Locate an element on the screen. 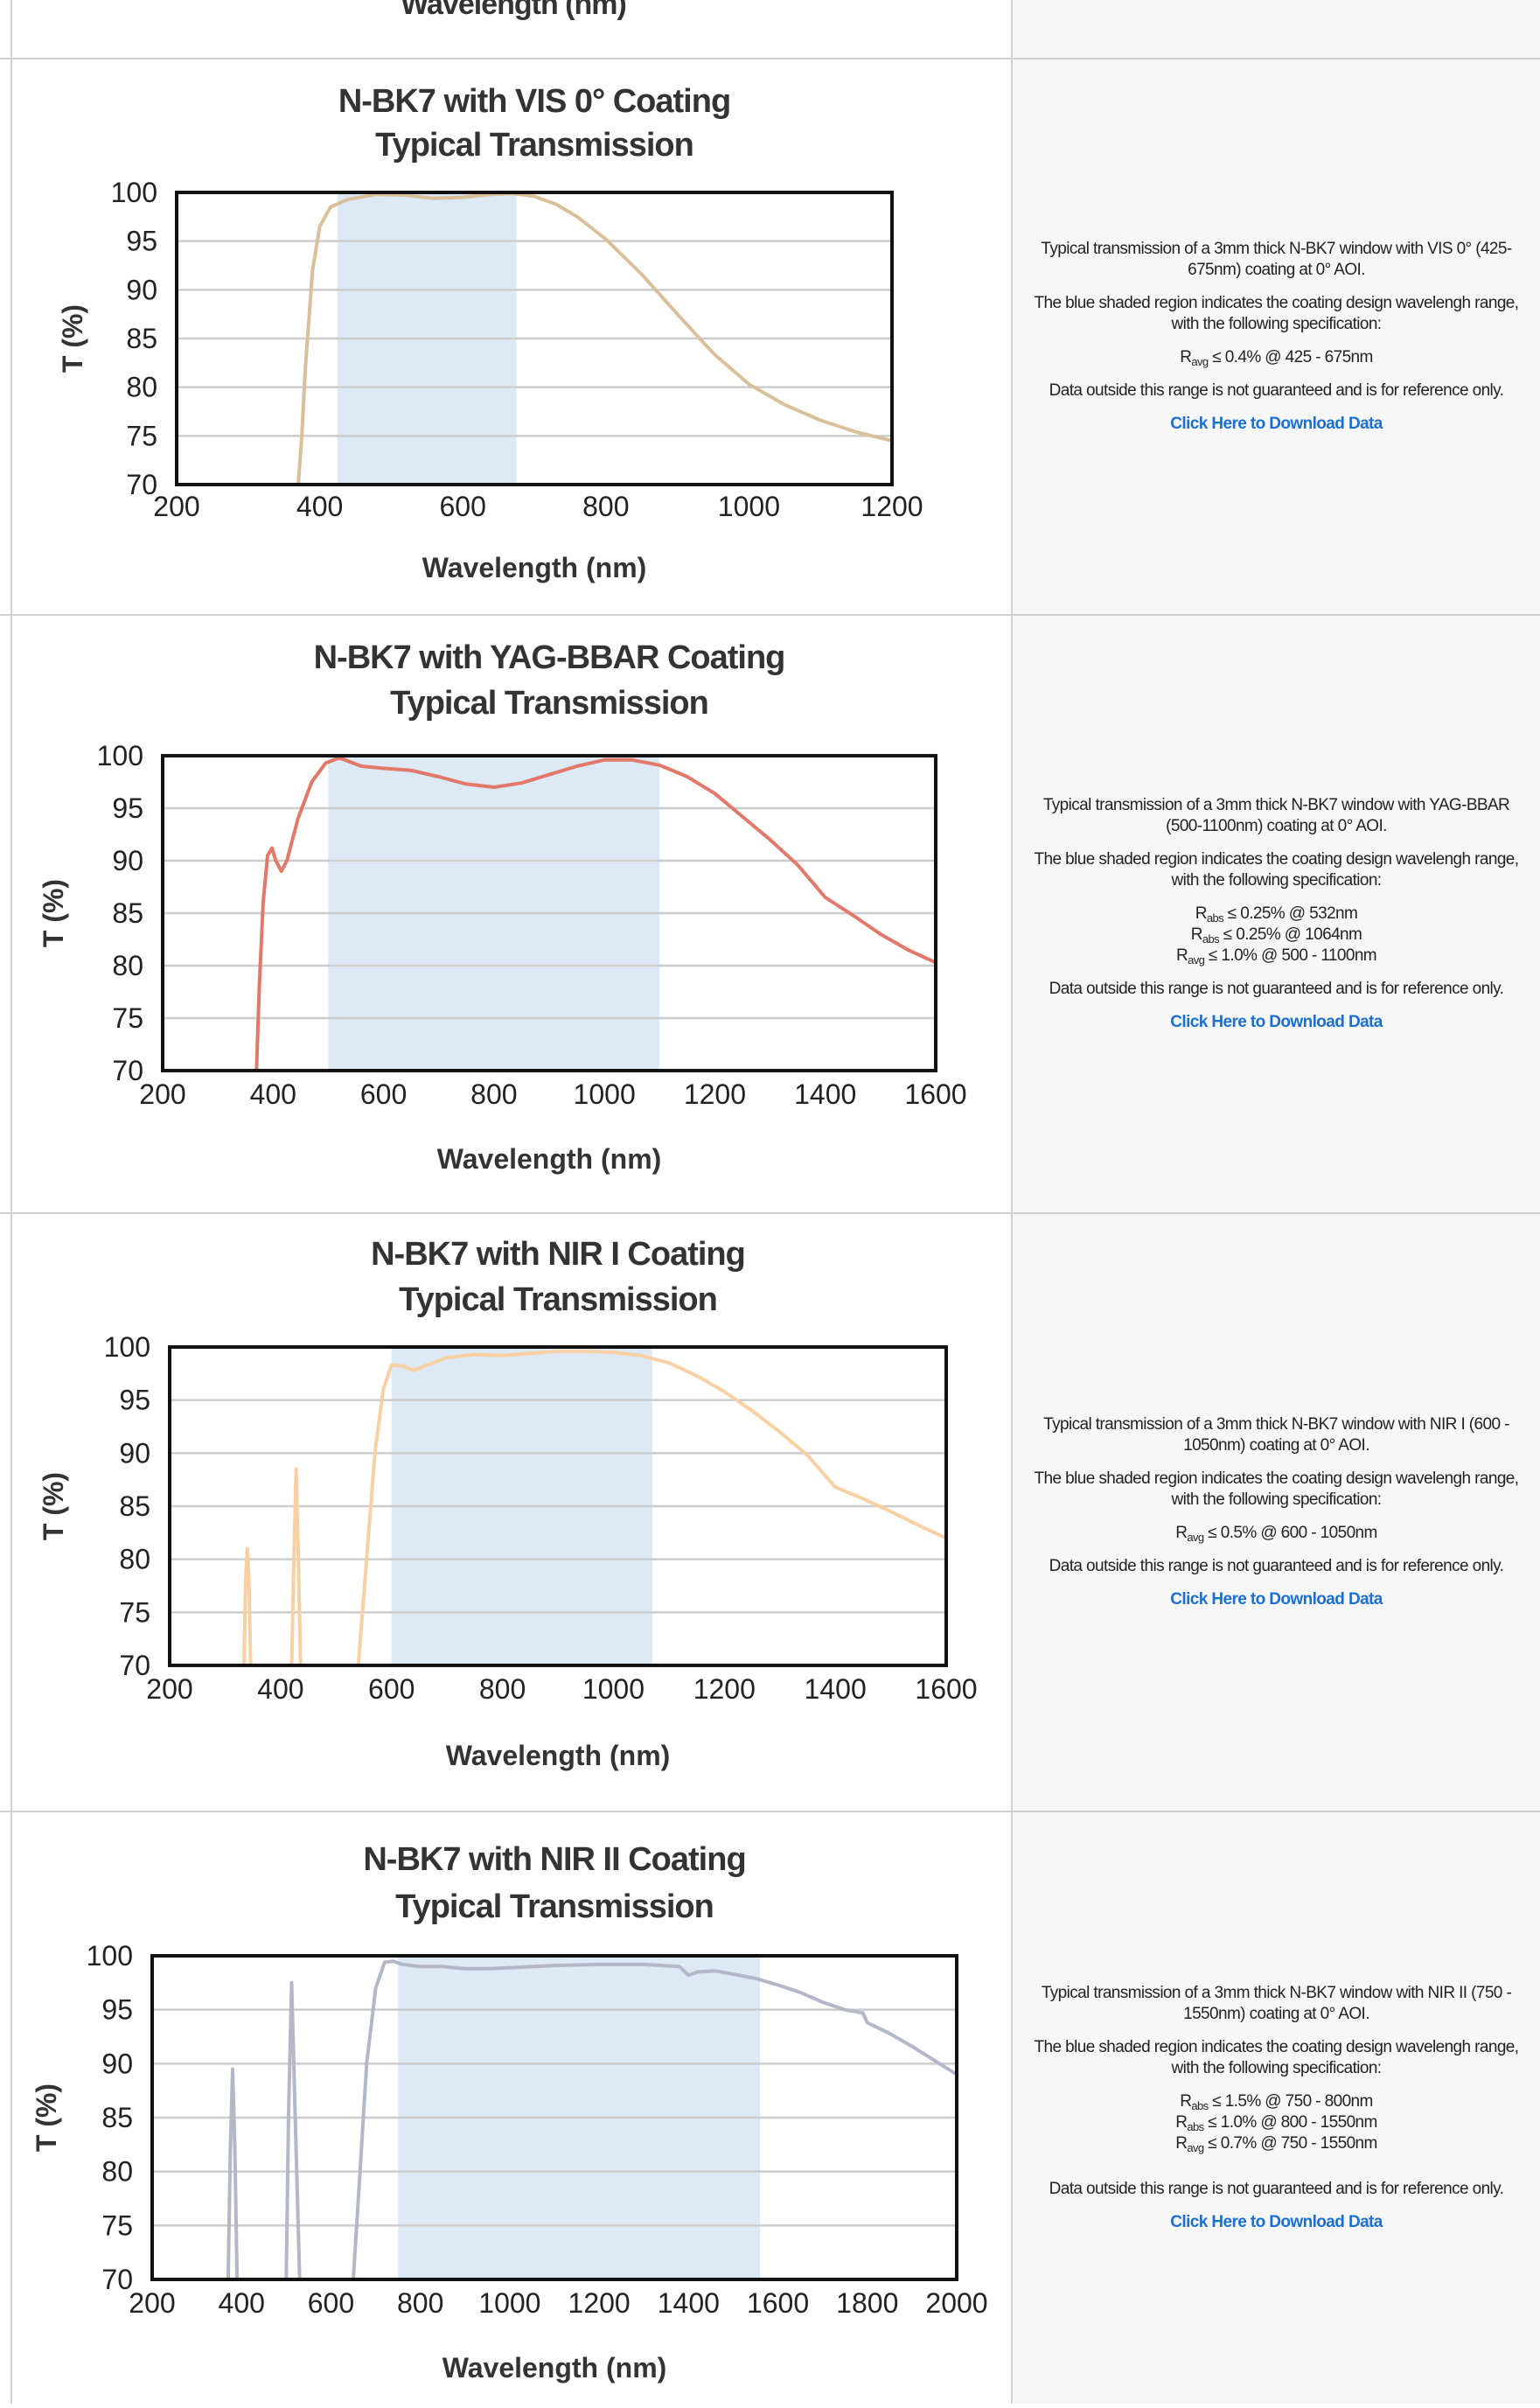  chart-title-line: N-BK7 with VIS 0° Coating is located at coordinates (534, 101).